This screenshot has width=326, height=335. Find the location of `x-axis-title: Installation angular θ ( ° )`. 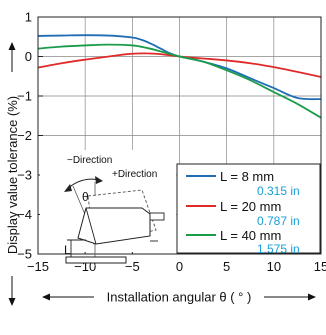

x-axis-title: Installation angular θ ( ° ) is located at coordinates (179, 297).